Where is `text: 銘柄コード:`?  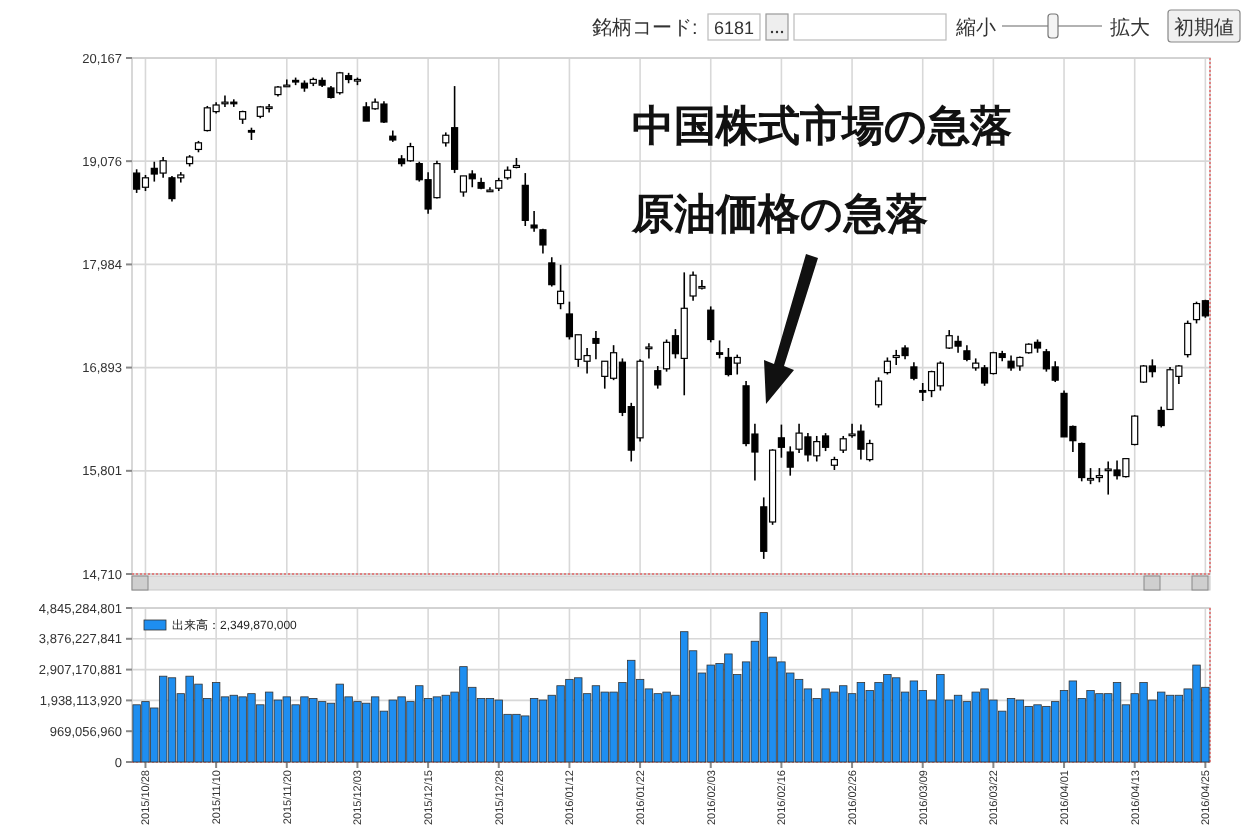
text: 銘柄コード: is located at coordinates (645, 28).